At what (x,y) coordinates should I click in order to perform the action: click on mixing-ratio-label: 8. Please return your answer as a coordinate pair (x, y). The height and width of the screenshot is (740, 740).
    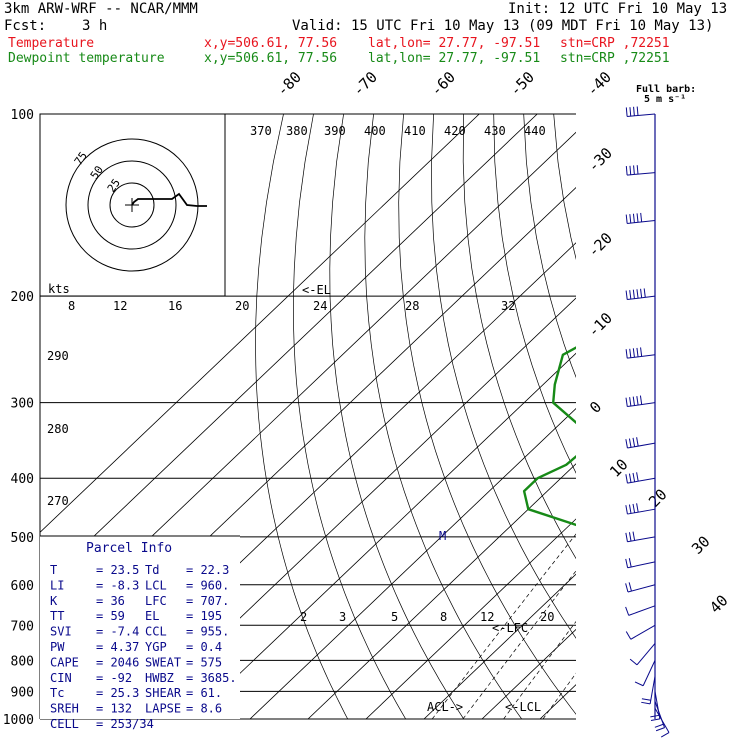
    Looking at the image, I should click on (71, 306).